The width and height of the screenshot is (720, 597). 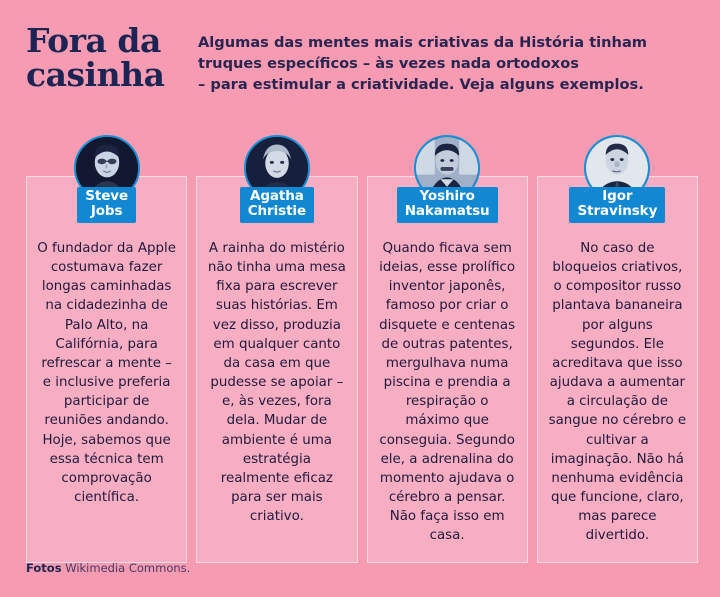 I want to click on person-name-badge: Yoshiro Nakamatsu, so click(x=447, y=205).